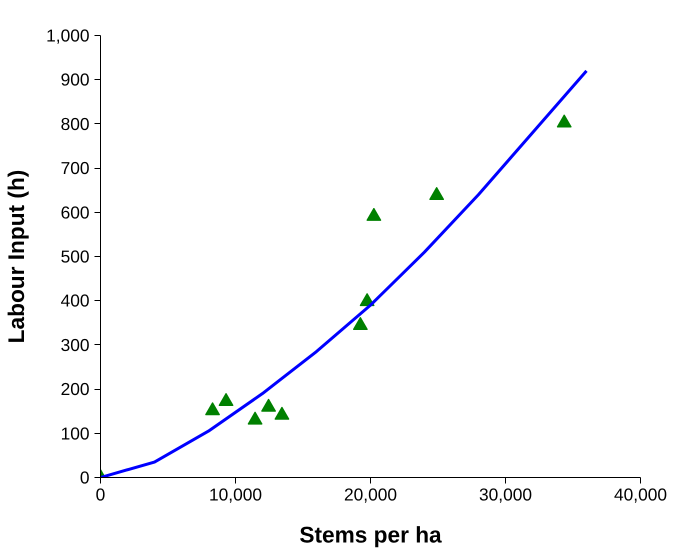 The width and height of the screenshot is (688, 559). I want to click on x-tick-label: 0, so click(101, 494).